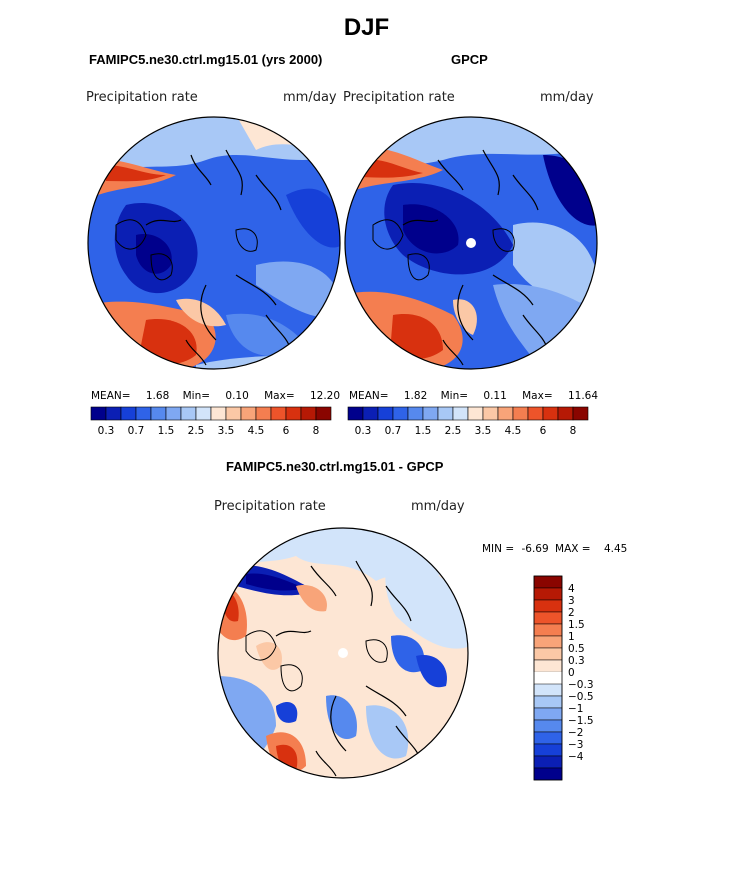  What do you see at coordinates (576, 661) in the screenshot?
I see `diff-colorbar-tick-label: 0.3` at bounding box center [576, 661].